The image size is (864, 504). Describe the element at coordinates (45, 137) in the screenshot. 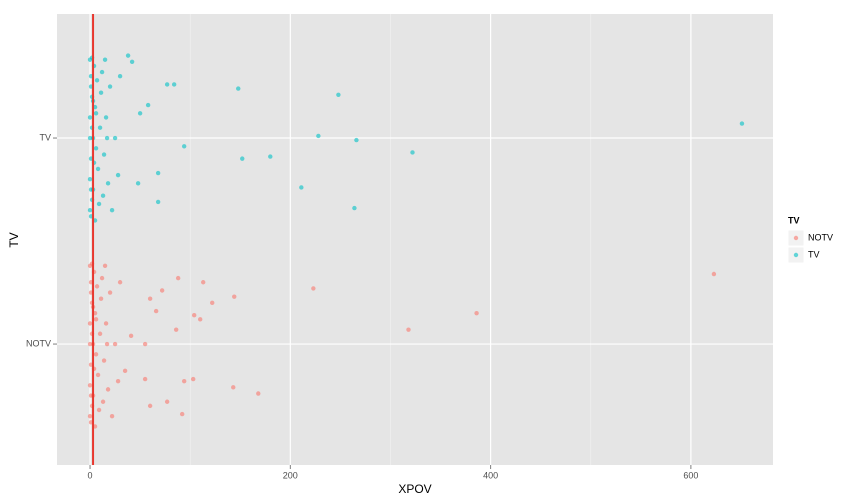

I see `y-tick-label: TV` at that location.